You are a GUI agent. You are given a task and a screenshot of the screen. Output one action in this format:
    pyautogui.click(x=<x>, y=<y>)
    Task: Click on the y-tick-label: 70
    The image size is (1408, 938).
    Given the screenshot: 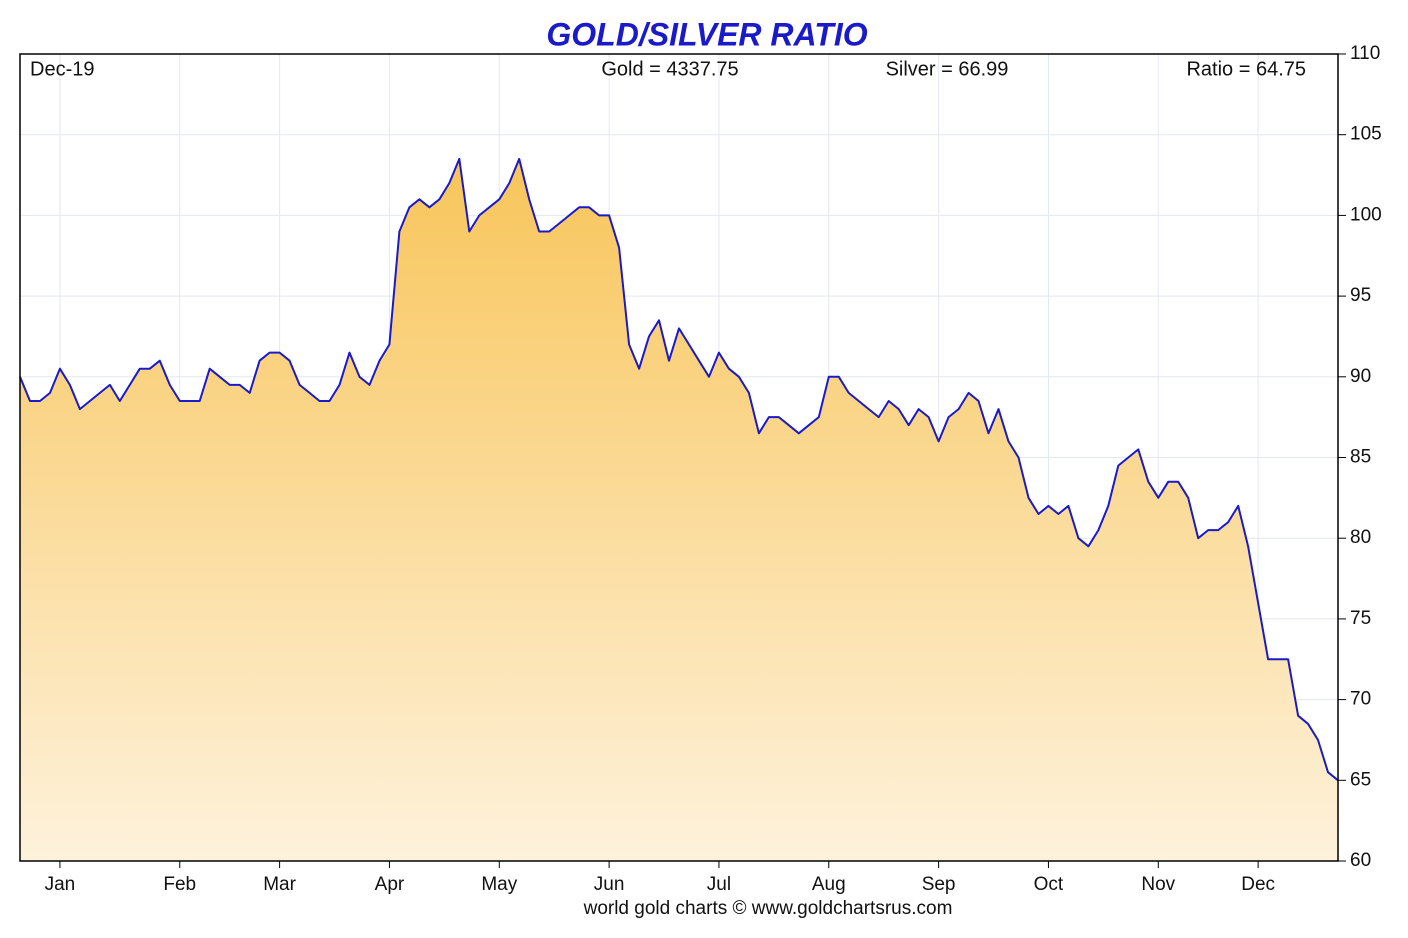 What is the action you would take?
    pyautogui.click(x=1360, y=699)
    